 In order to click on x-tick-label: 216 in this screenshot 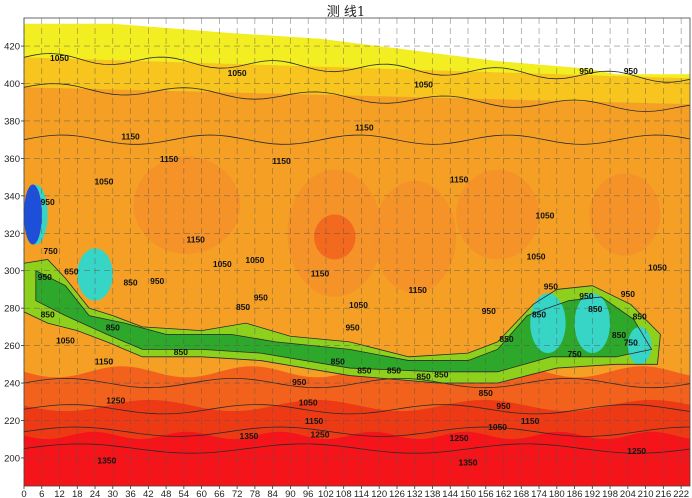, I will do `click(663, 493)`.